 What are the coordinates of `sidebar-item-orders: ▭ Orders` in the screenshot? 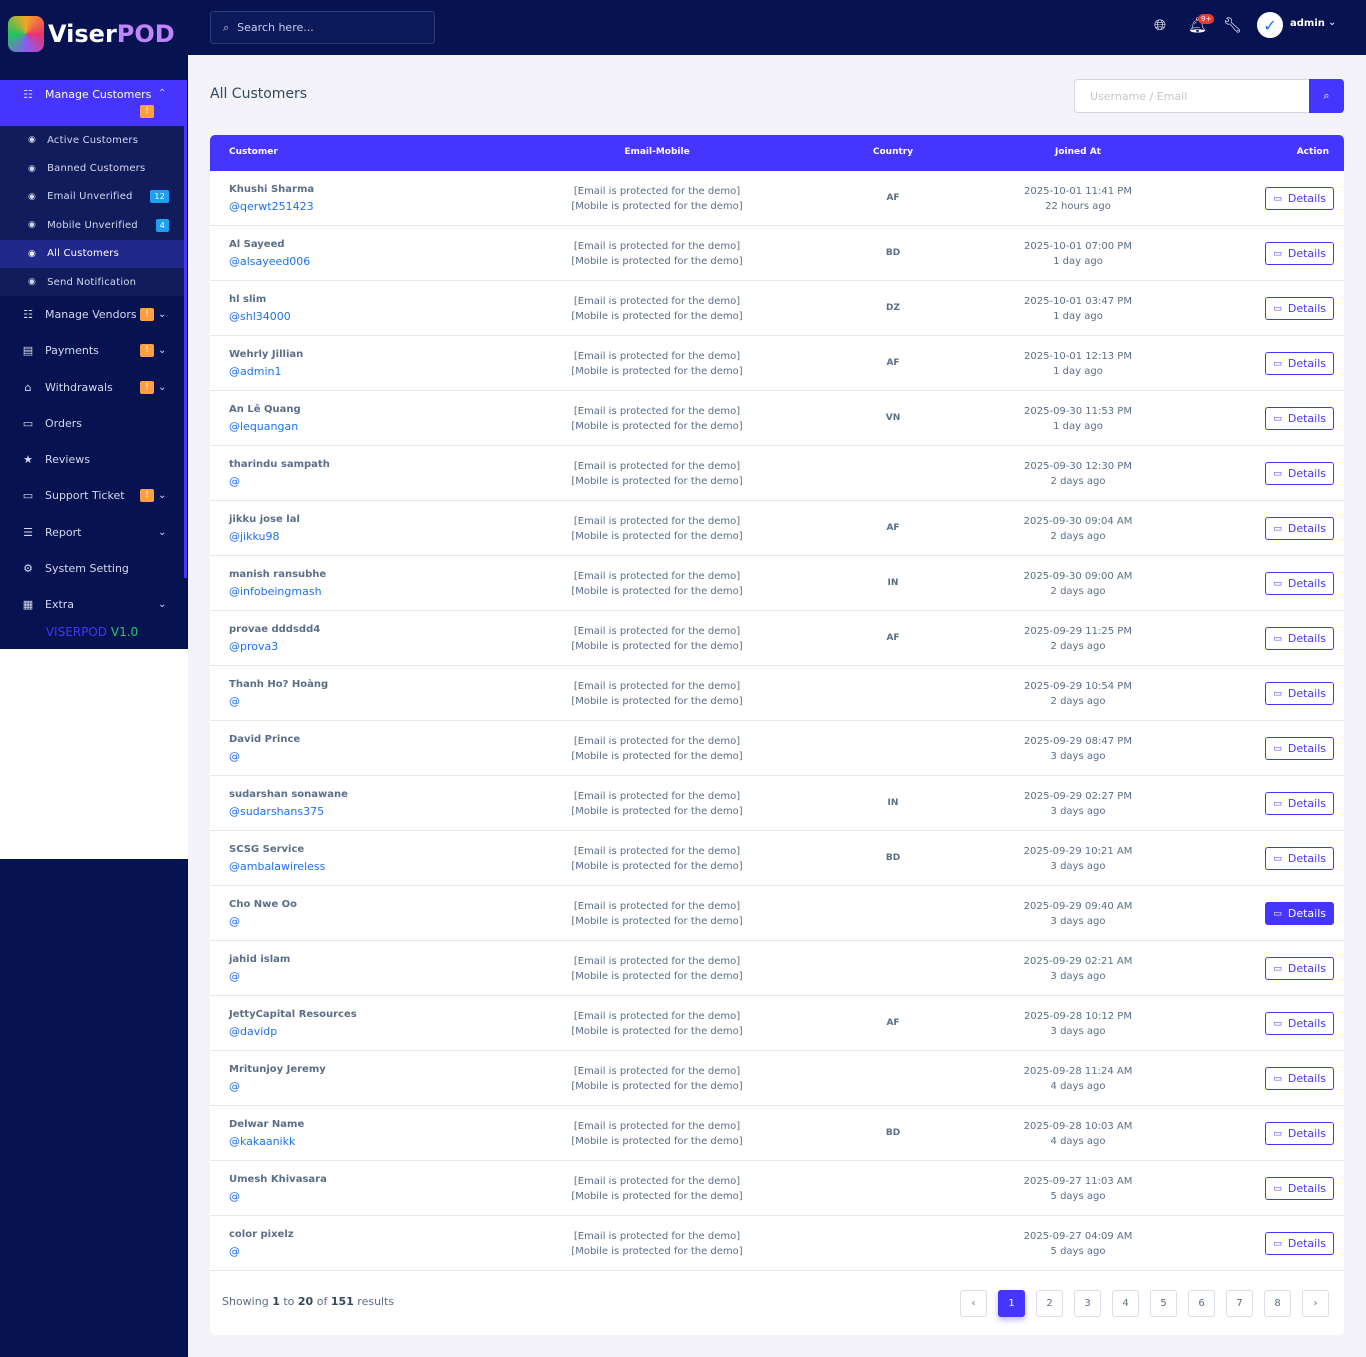 It's located at (92, 423).